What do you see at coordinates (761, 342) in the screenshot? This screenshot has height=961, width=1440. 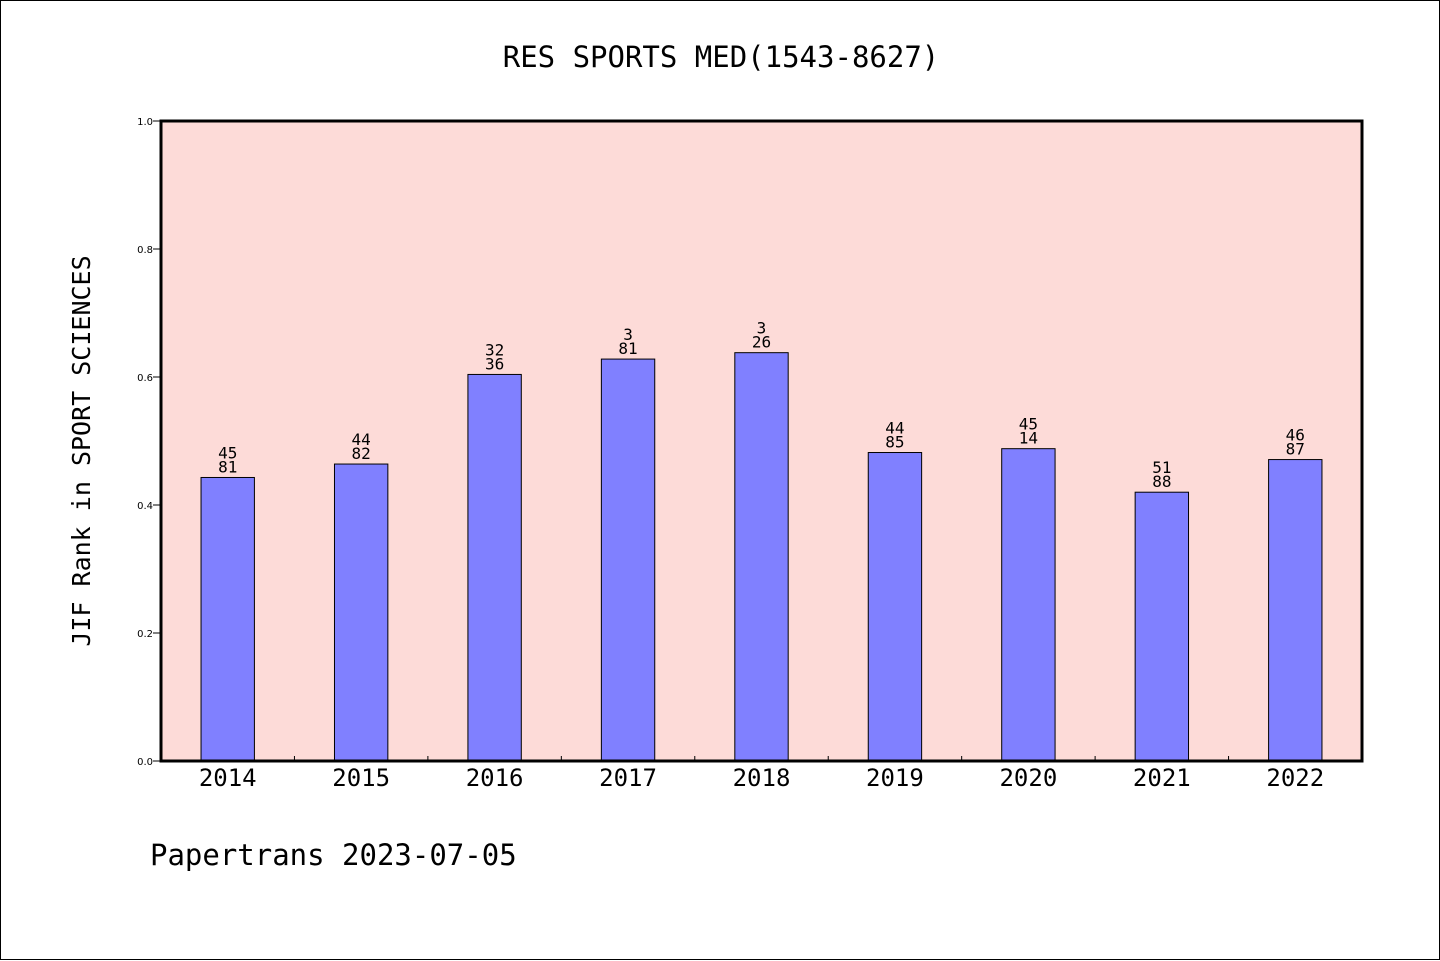 I see `bar-label-bottom-2018: 26` at bounding box center [761, 342].